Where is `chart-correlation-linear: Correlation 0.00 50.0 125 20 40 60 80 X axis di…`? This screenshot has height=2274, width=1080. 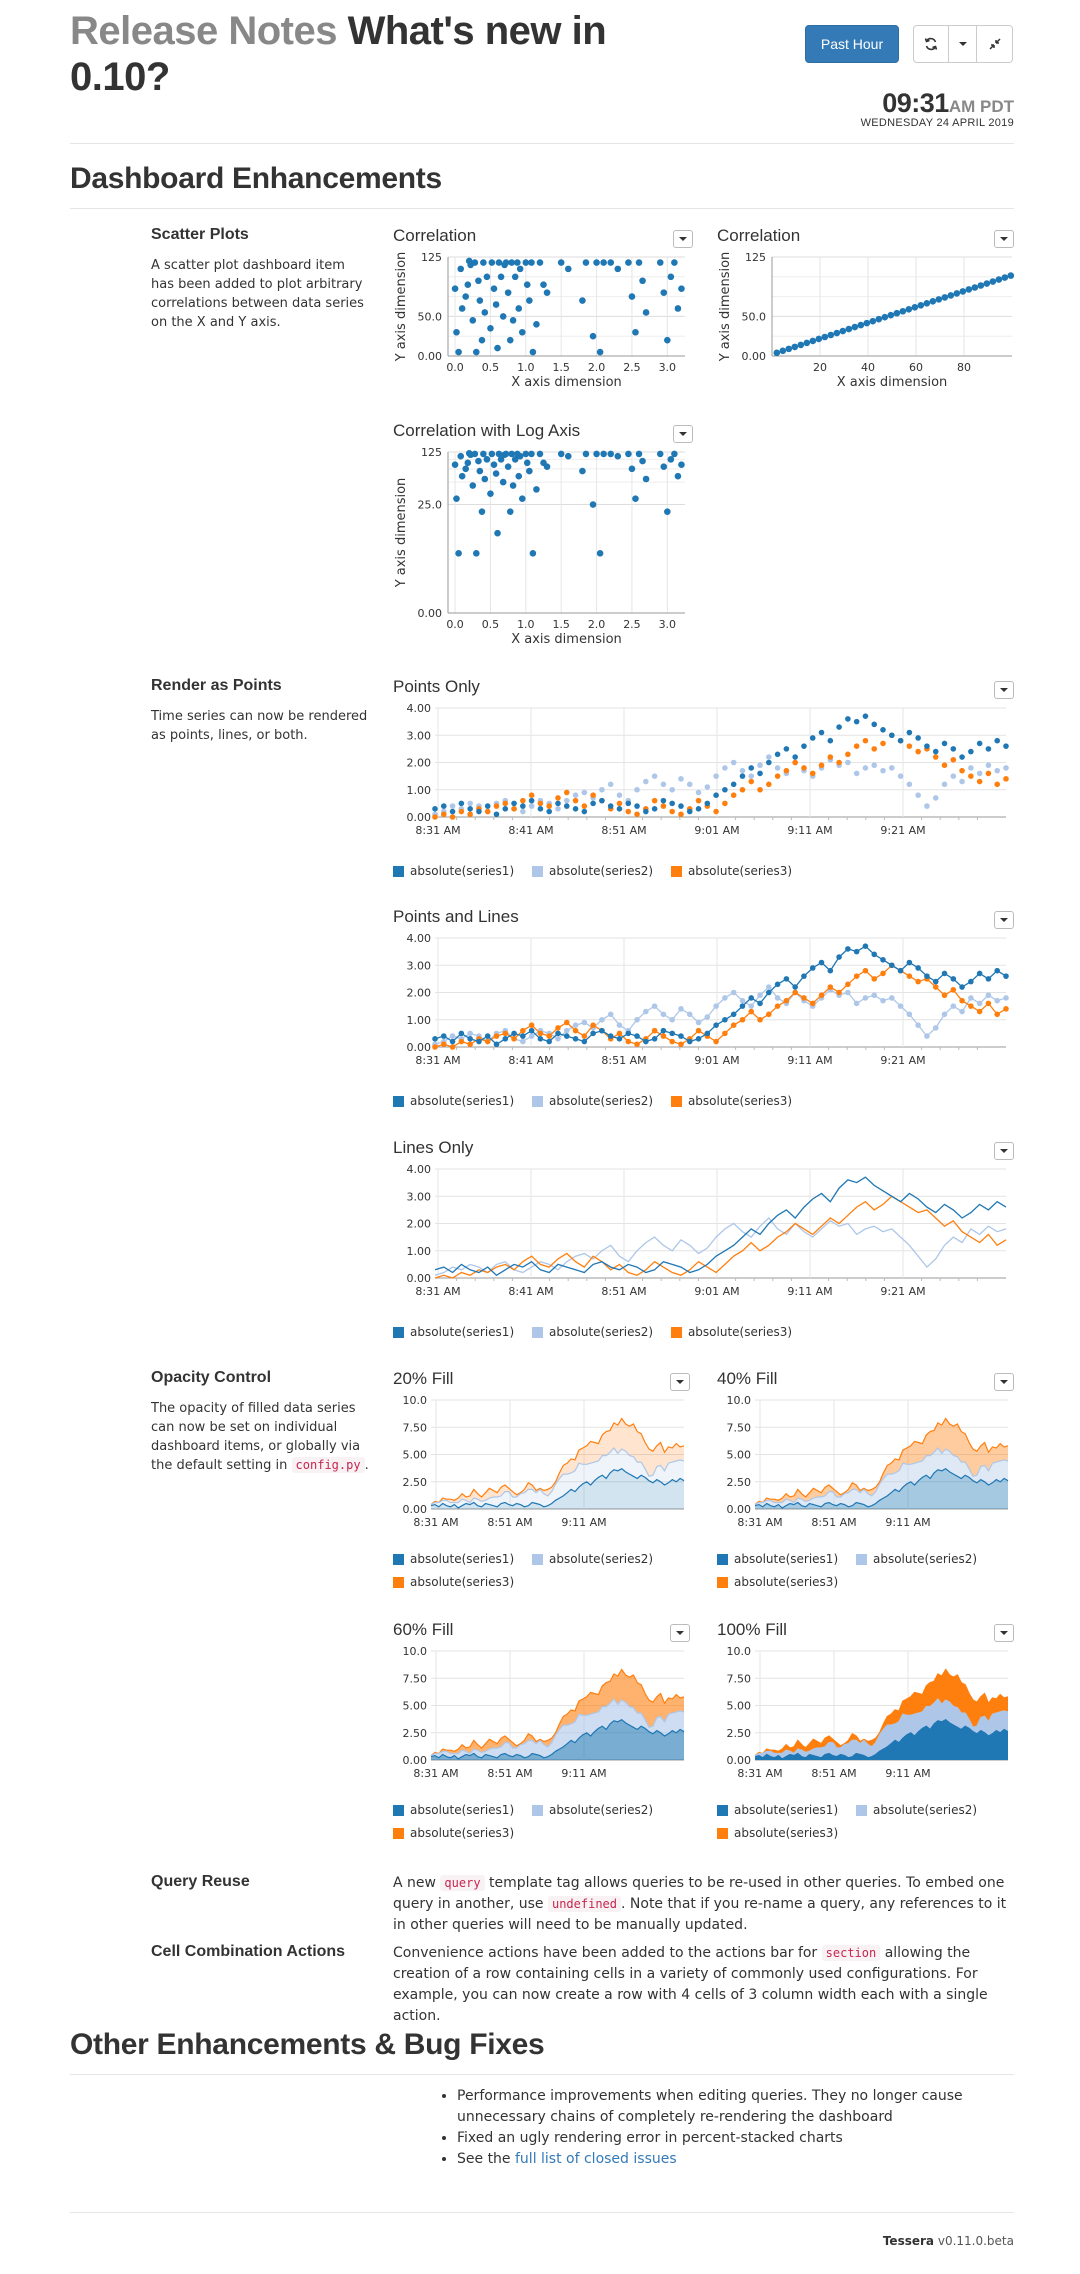
chart-correlation-linear: Correlation 0.00 50.0 125 20 40 60 80 X axis di… is located at coordinates (865, 316).